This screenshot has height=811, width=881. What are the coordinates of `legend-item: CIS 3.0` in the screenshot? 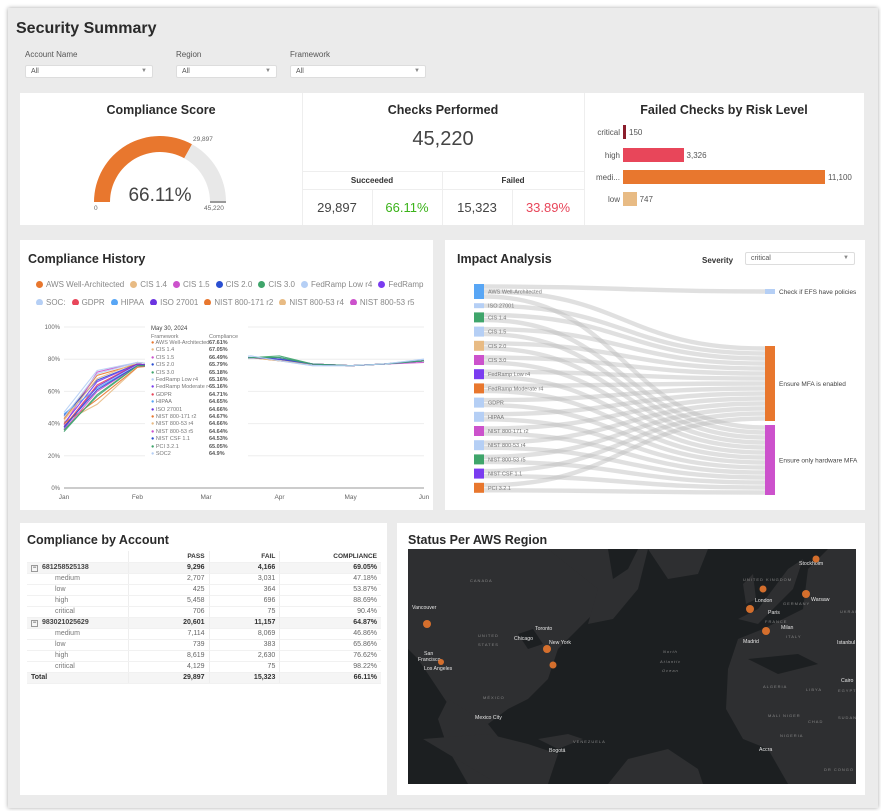 It's located at (276, 284).